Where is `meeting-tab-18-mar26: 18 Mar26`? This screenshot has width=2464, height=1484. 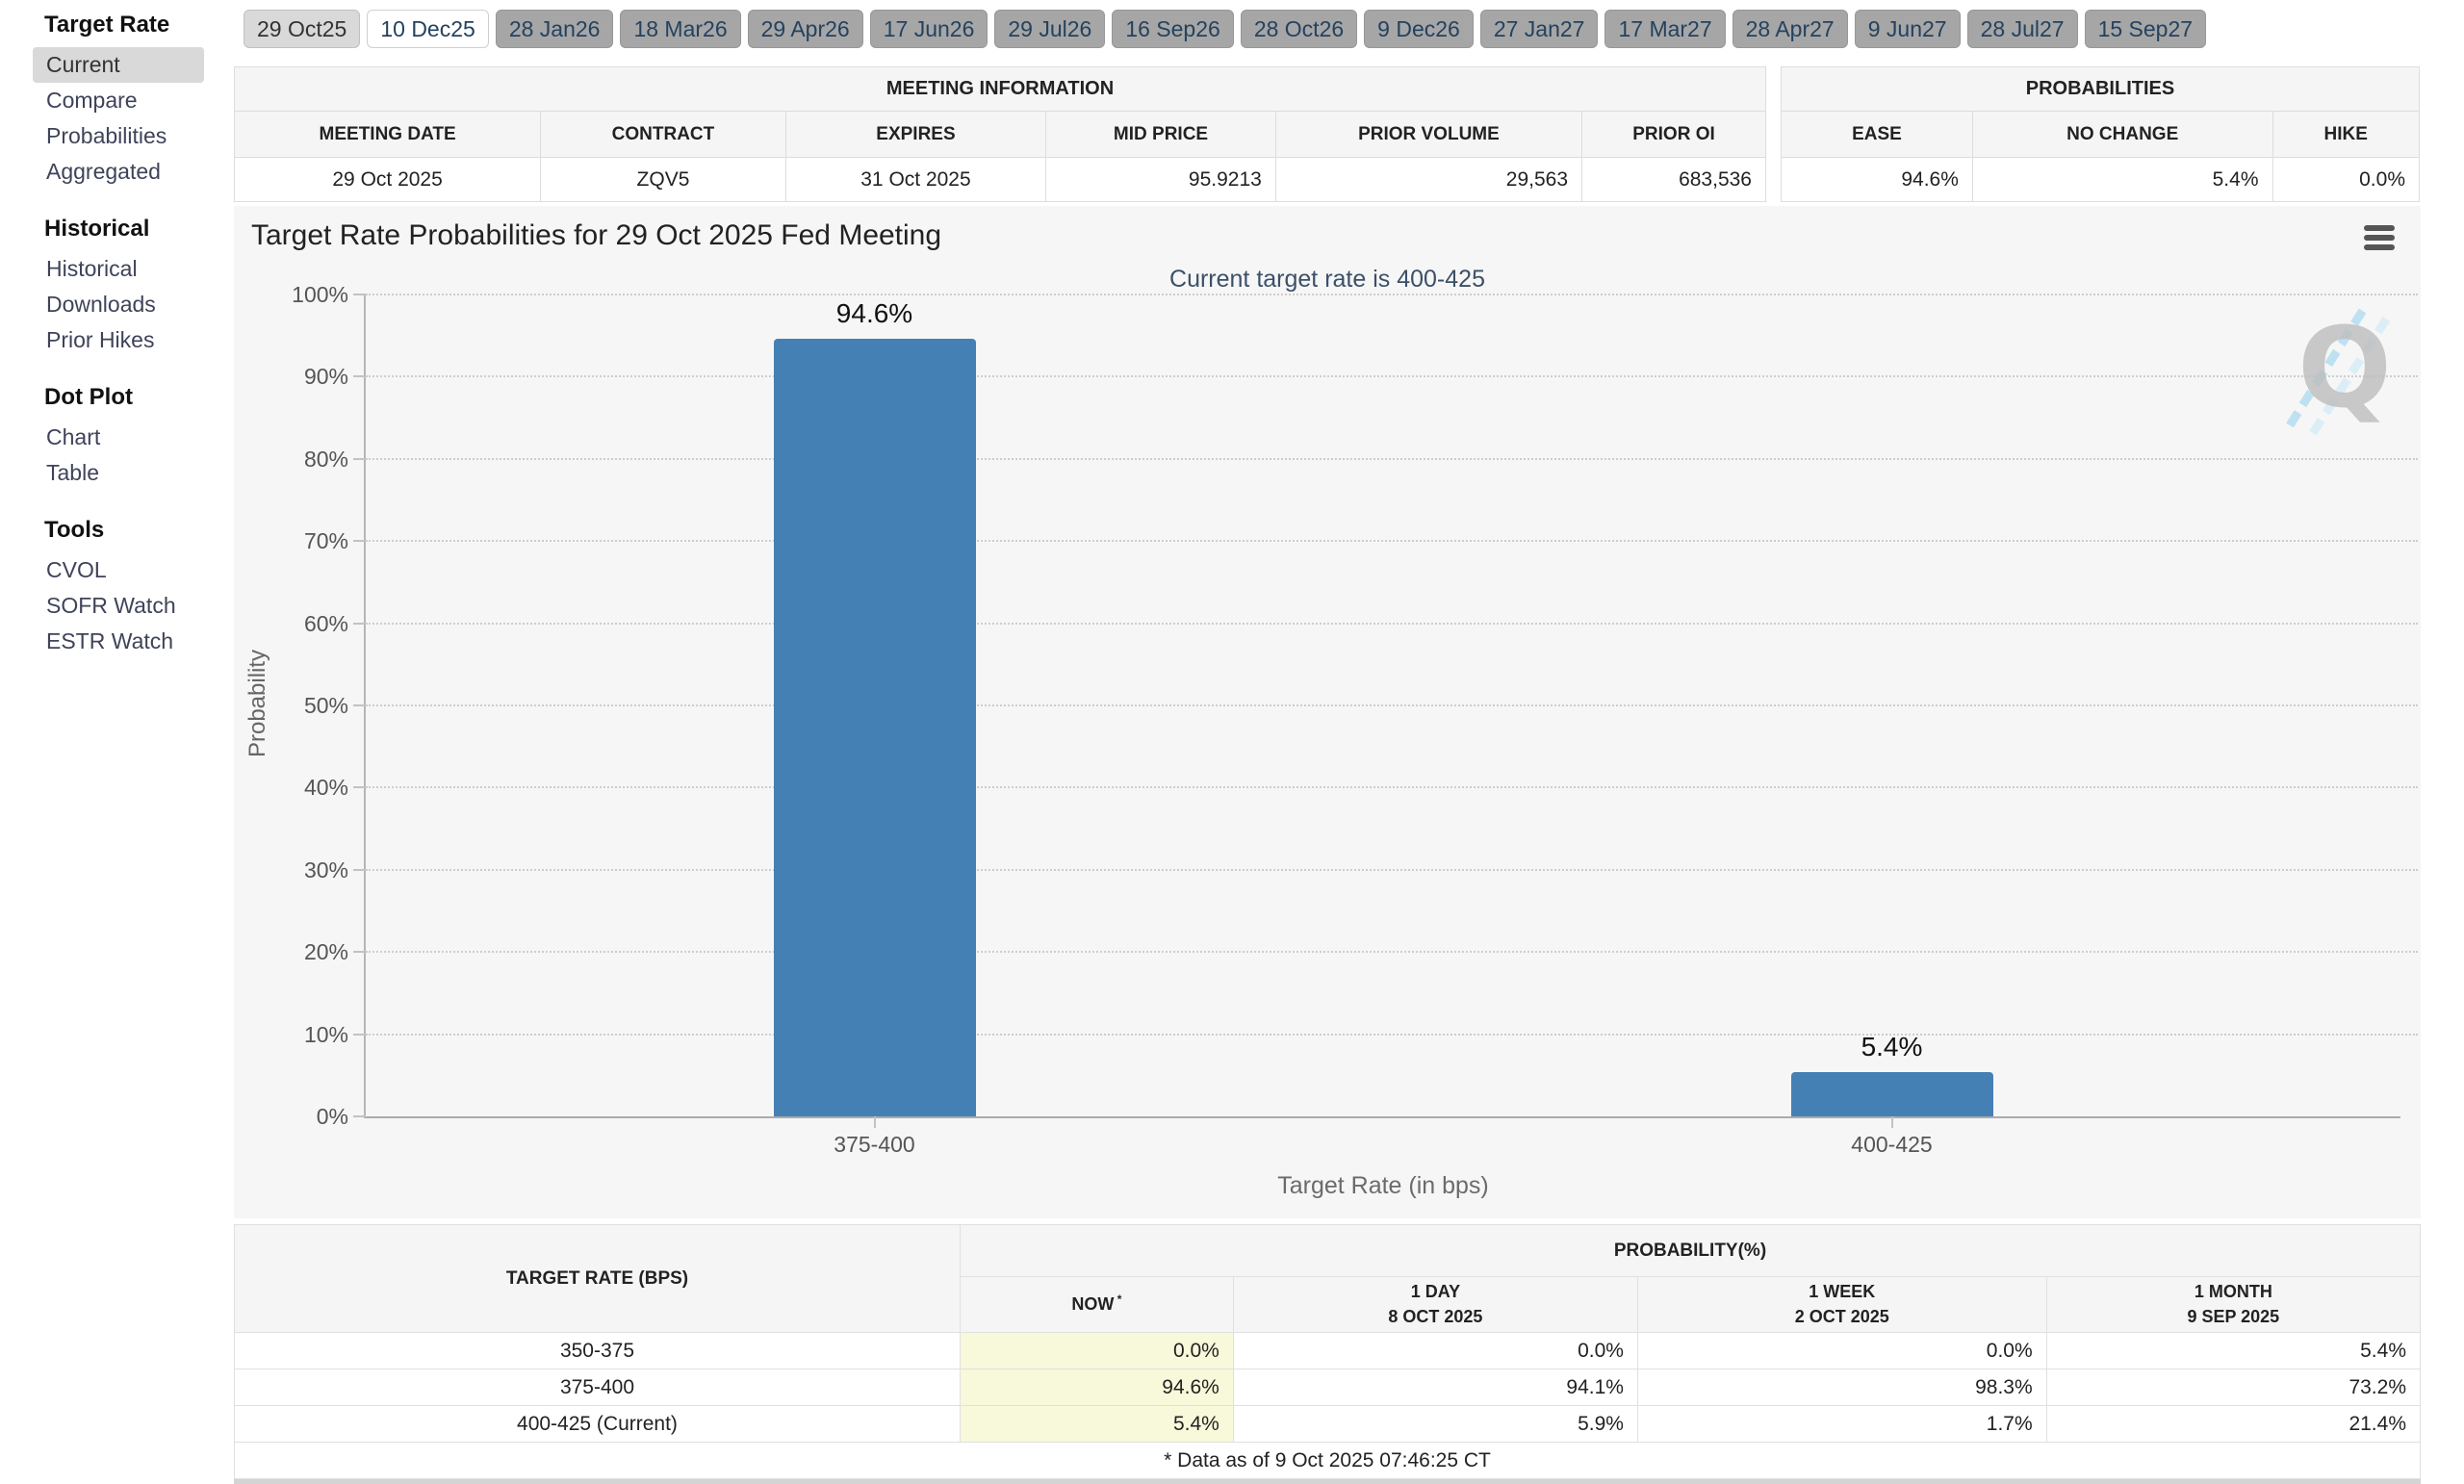
meeting-tab-18-mar26: 18 Mar26 is located at coordinates (680, 29).